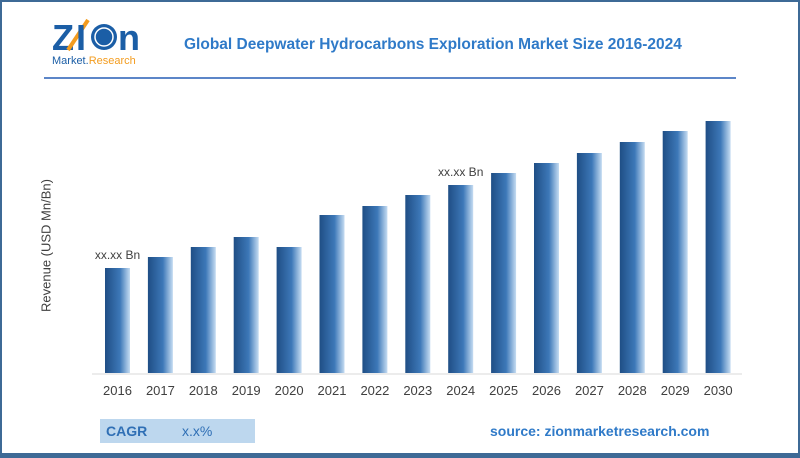  Describe the element at coordinates (117, 320) in the screenshot. I see `bar-2016` at that location.